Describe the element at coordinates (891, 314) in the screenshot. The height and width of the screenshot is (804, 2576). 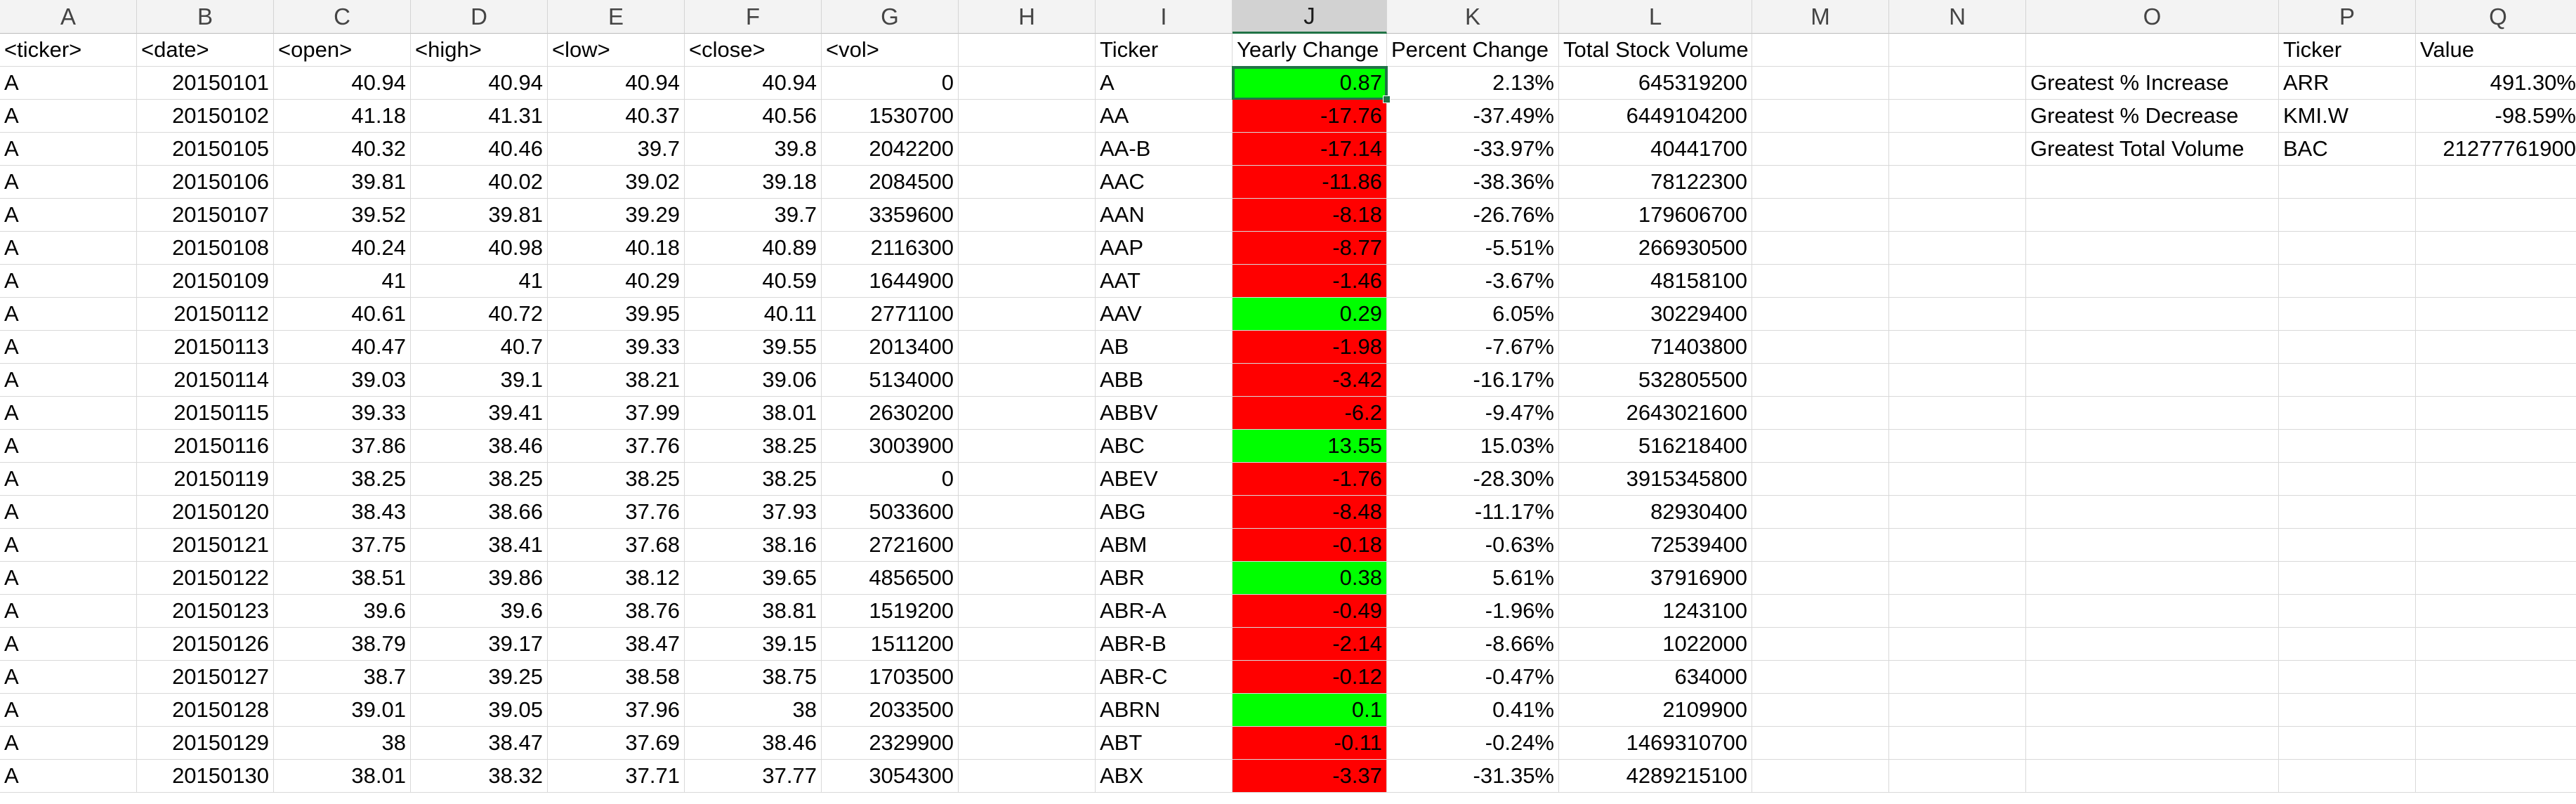
I see `cell-g: 2771100` at that location.